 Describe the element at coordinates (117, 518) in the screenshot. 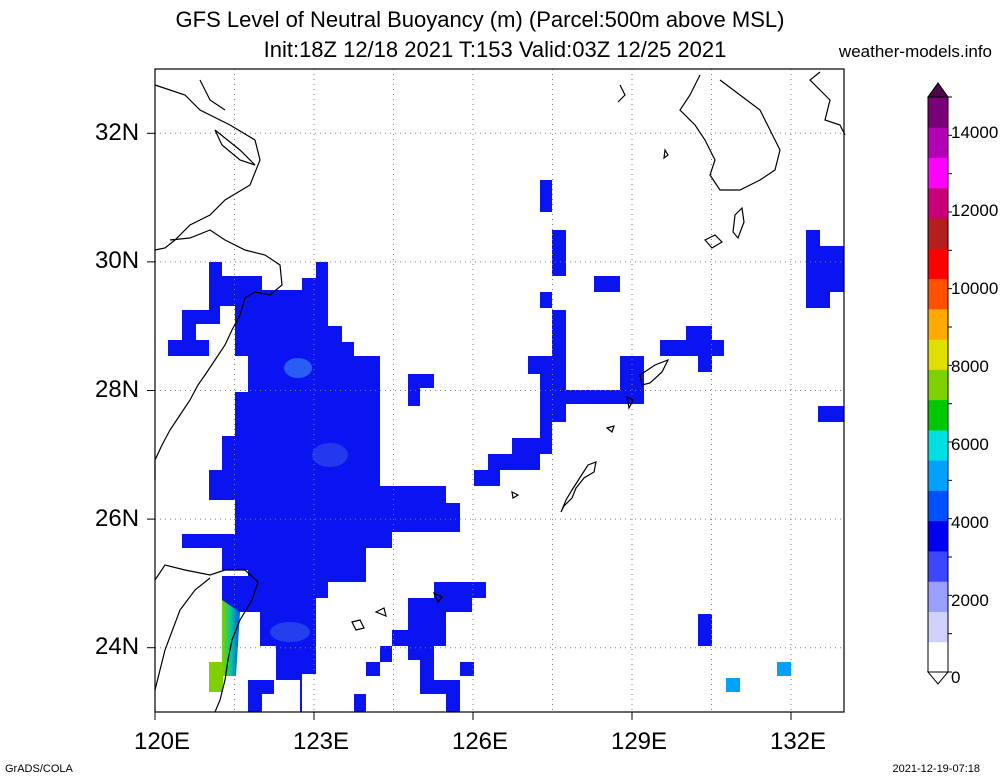

I see `y-tick-26N: 26N` at that location.